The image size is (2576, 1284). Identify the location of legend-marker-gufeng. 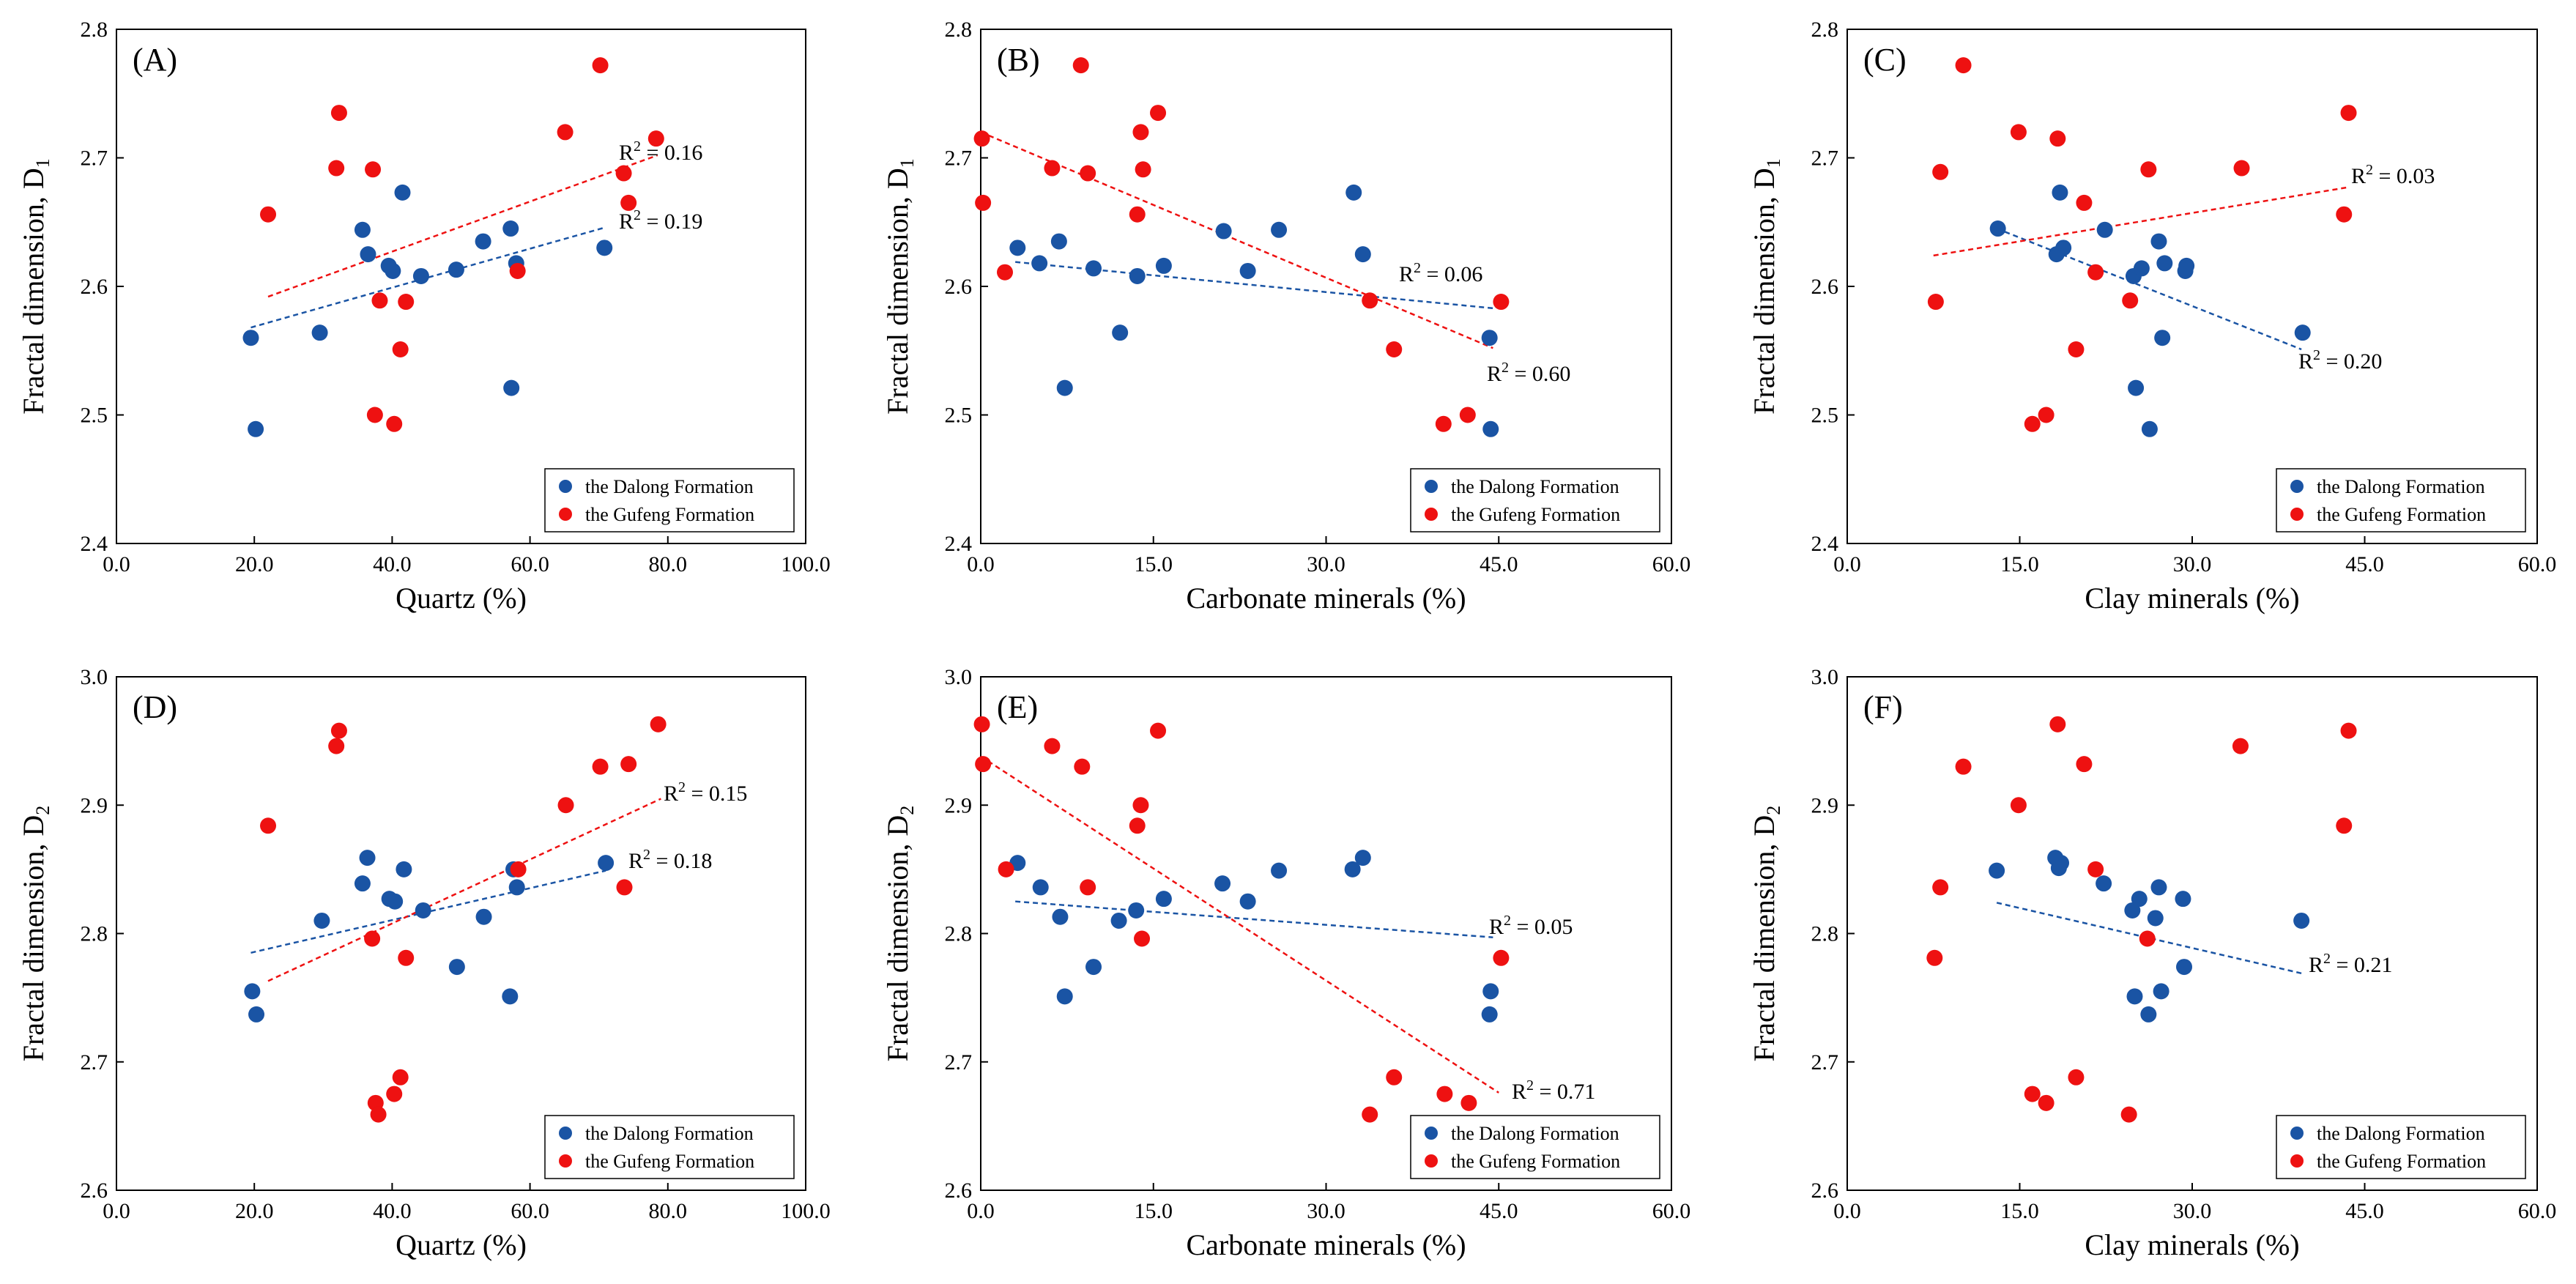
(2297, 1161).